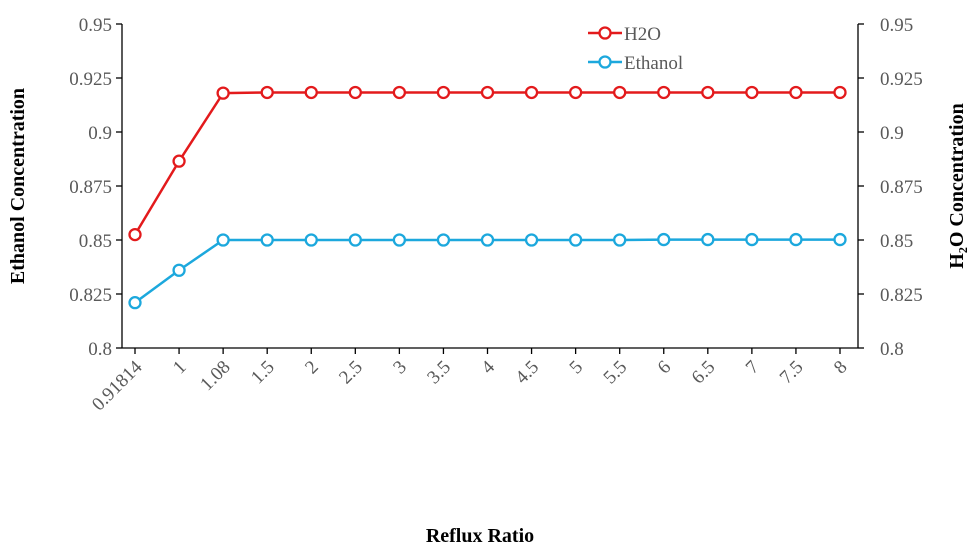  I want to click on x-tick-label: 7.5, so click(792, 373).